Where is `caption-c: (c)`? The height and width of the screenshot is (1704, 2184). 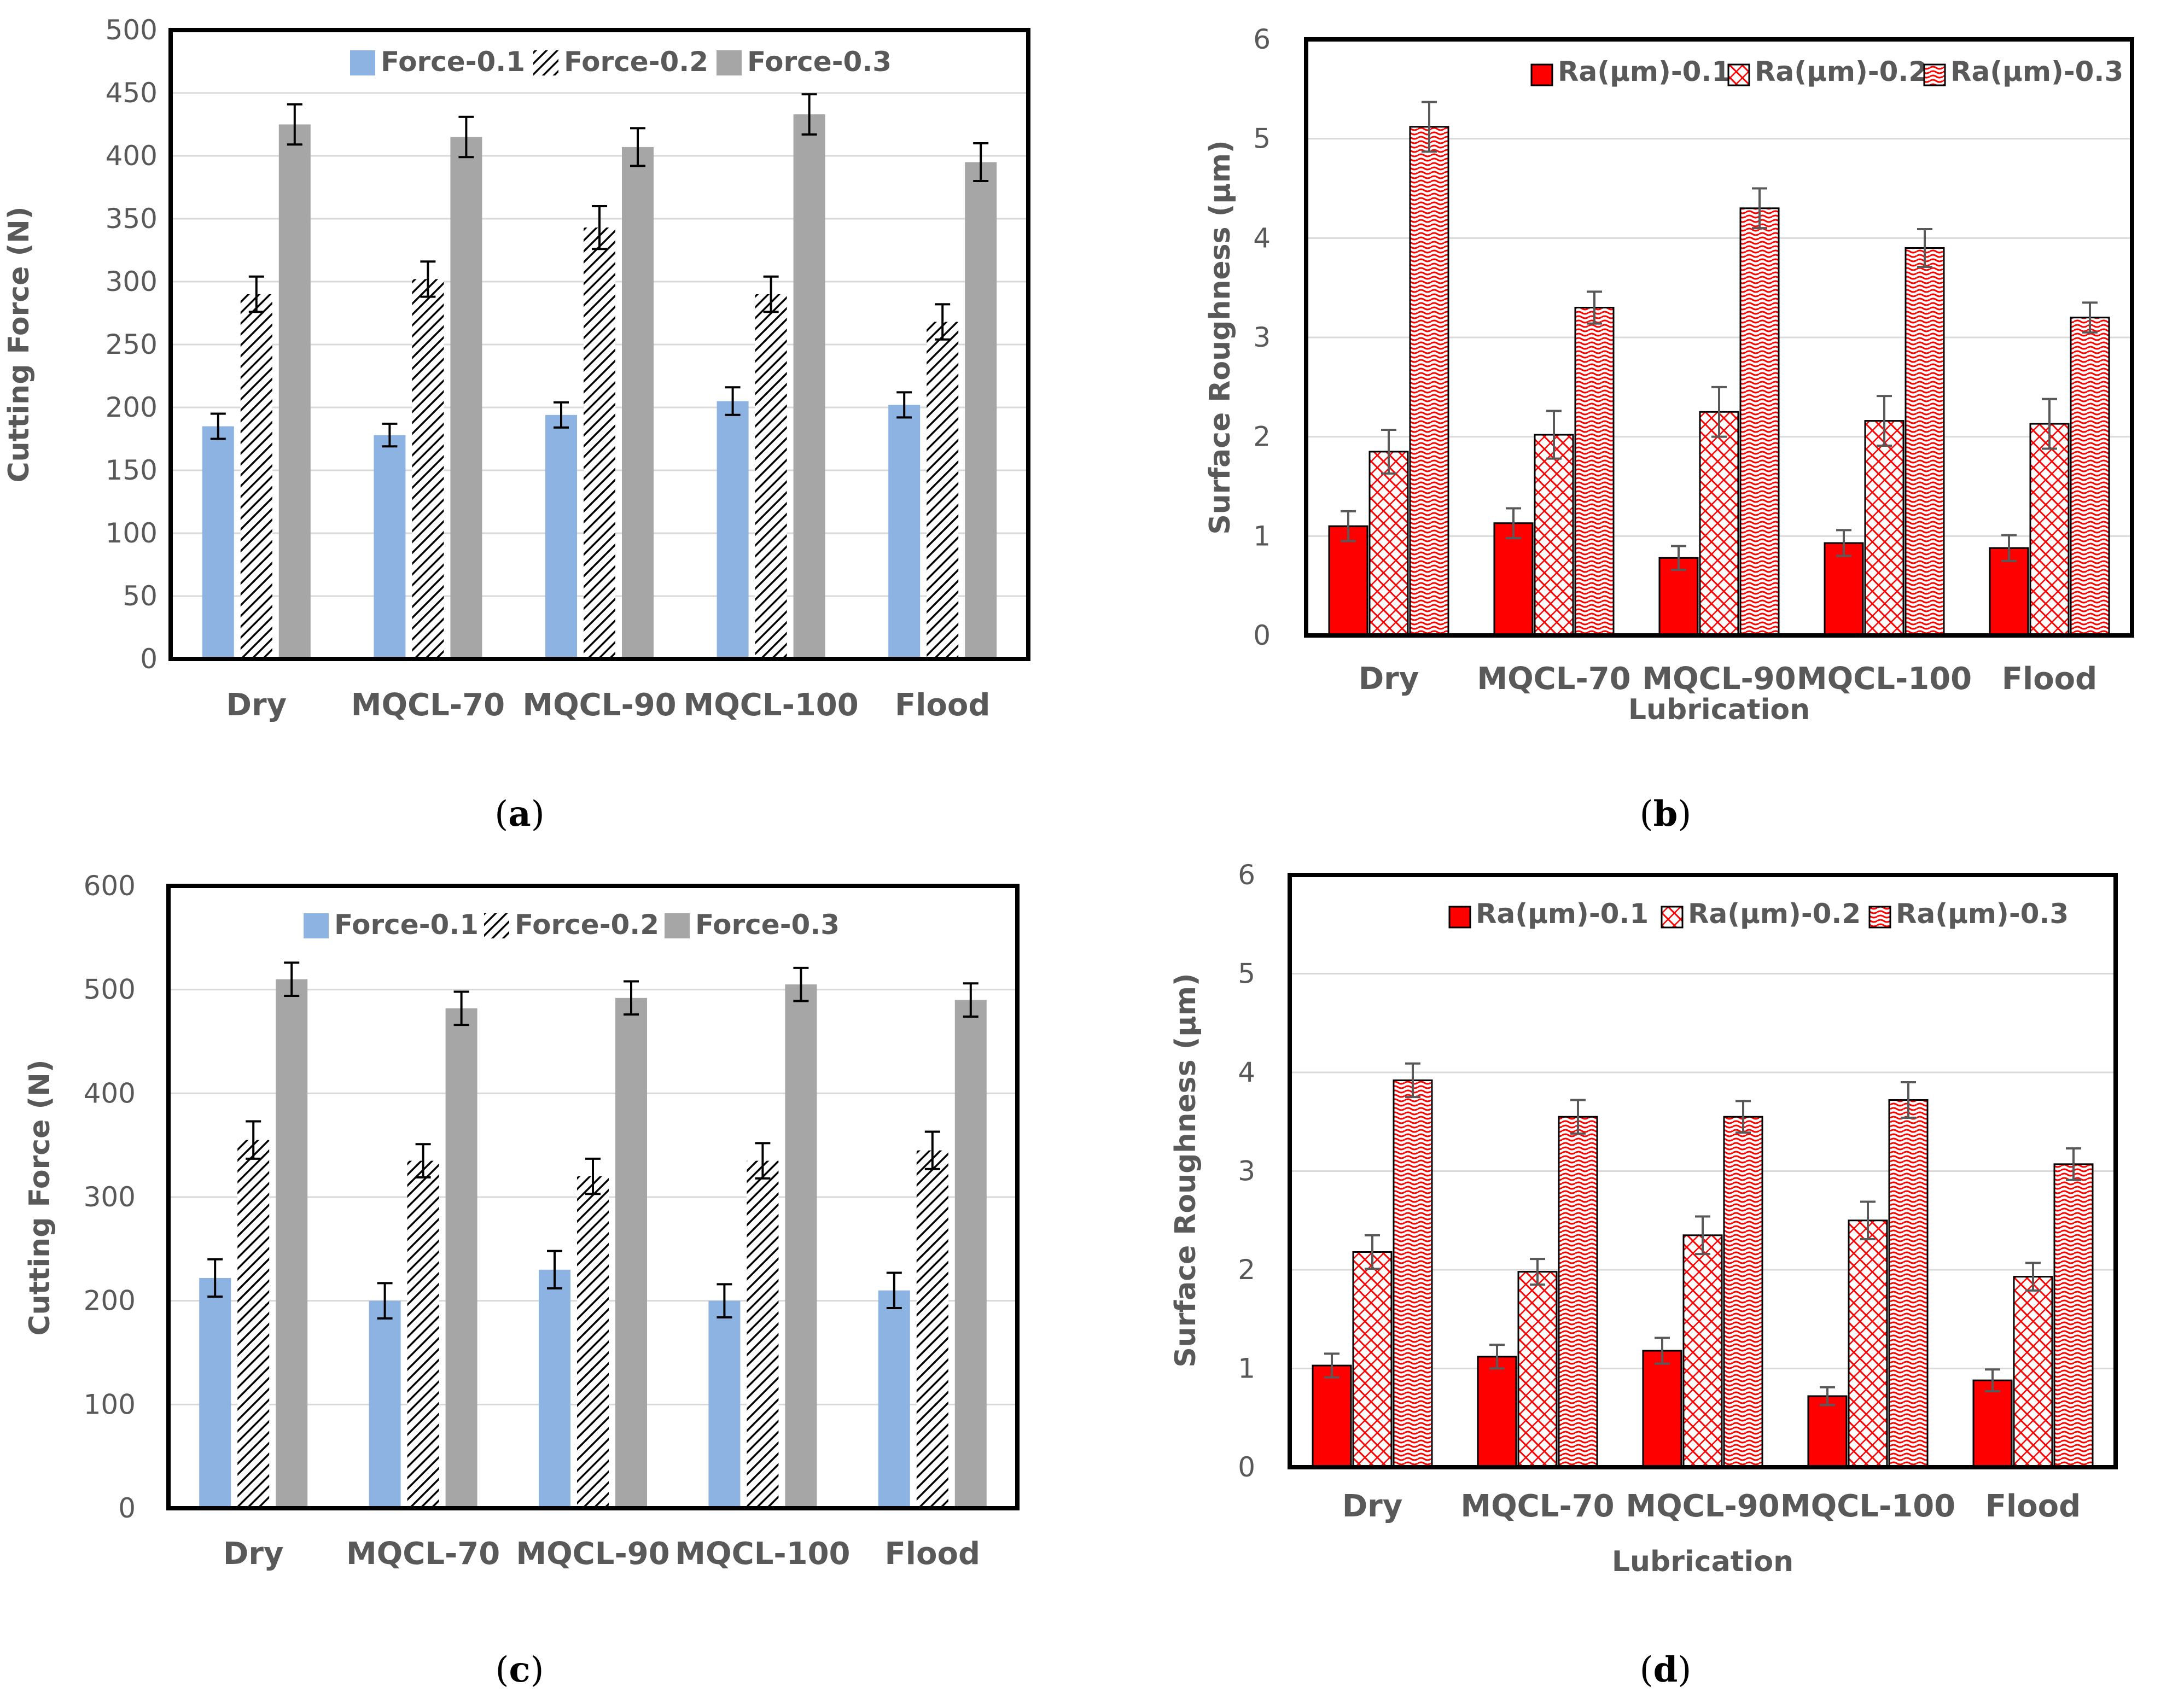
caption-c: (c) is located at coordinates (520, 1669).